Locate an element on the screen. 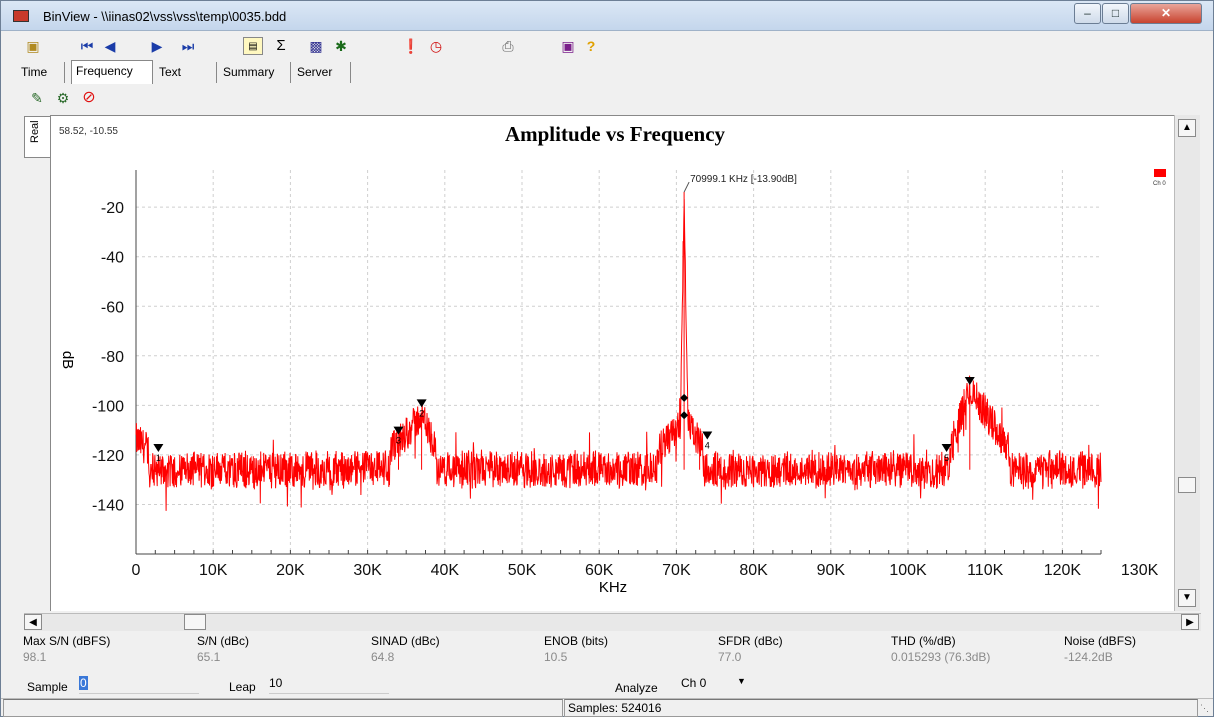 Image resolution: width=1214 pixels, height=717 pixels. tab-real: Real is located at coordinates (37, 137).